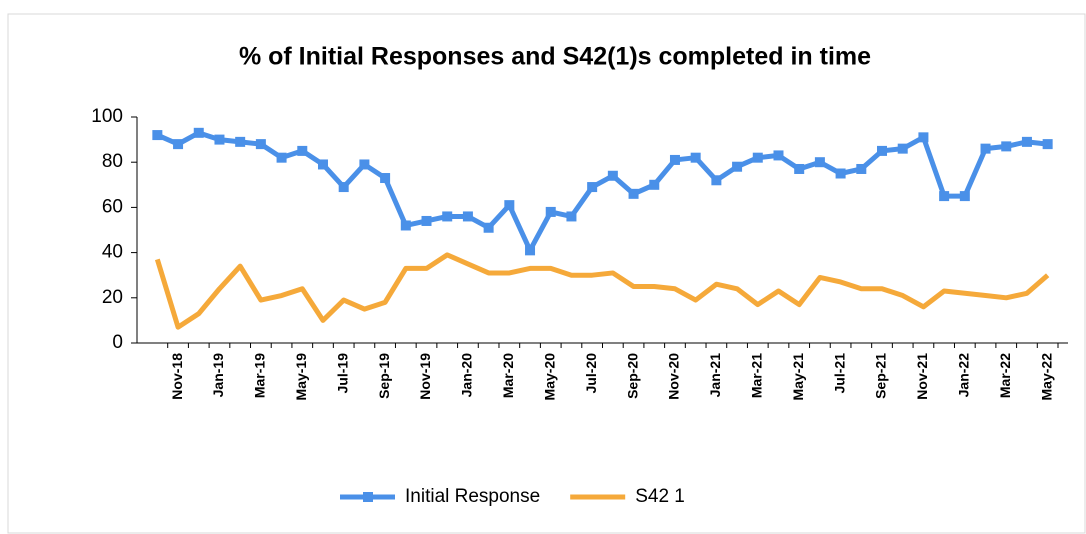 This screenshot has width=1086, height=534. What do you see at coordinates (756, 375) in the screenshot?
I see `x-tick-label: Mar-21` at bounding box center [756, 375].